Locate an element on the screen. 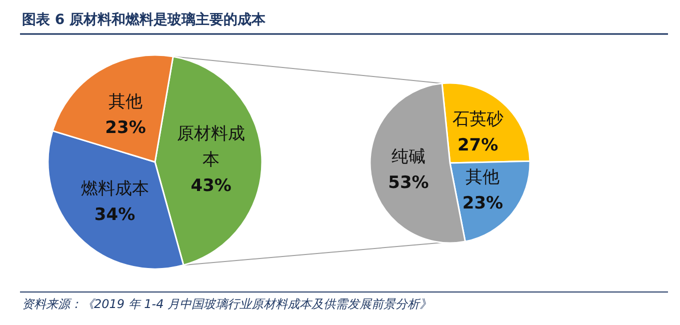 The image size is (680, 325). data-label: 34% is located at coordinates (115, 215).